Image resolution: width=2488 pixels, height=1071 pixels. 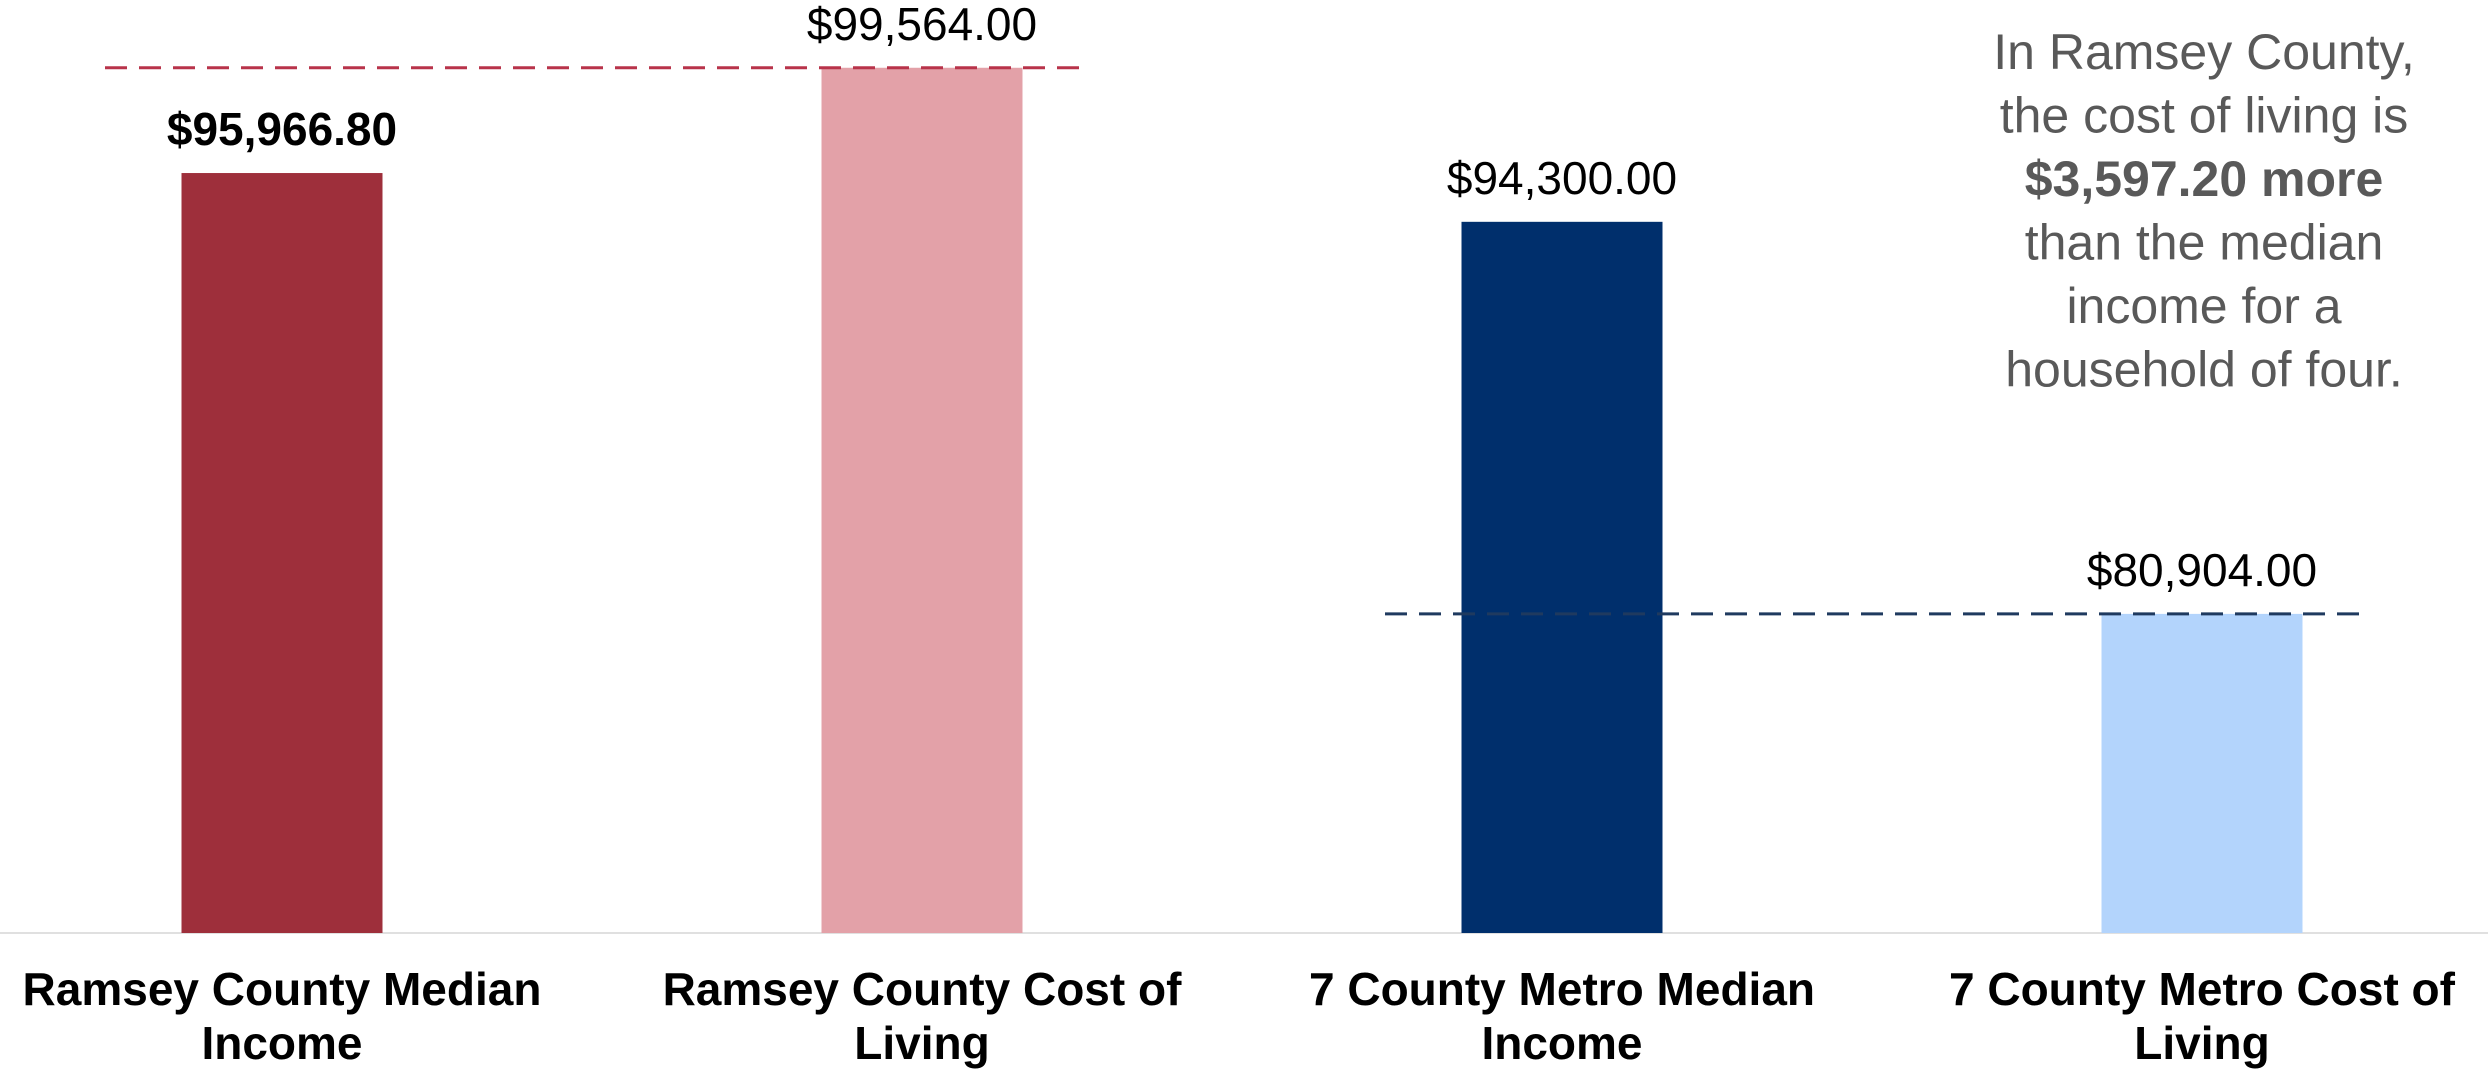 I want to click on annotation: In Ramsey County,, so click(x=2203, y=52).